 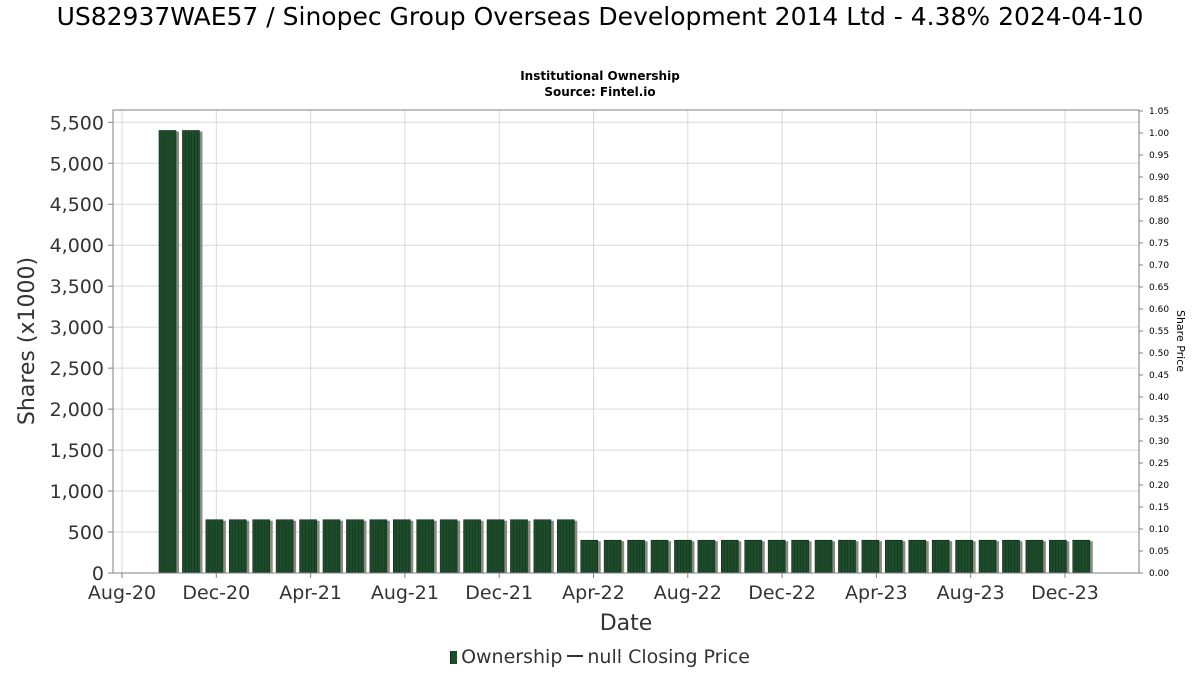 I want to click on legend-closing-price-label: null Closing Price, so click(x=668, y=657).